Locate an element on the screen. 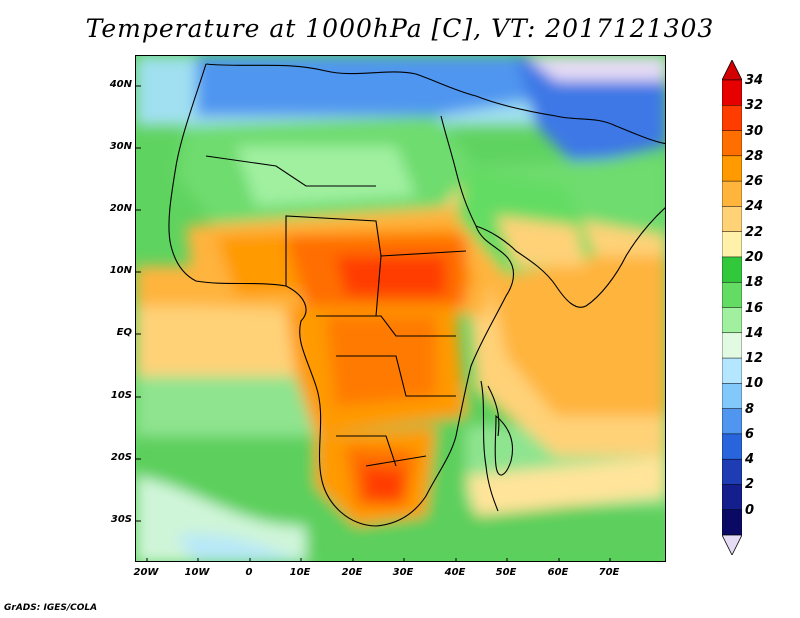  lat-label-40n: 40N is located at coordinates (120, 84).